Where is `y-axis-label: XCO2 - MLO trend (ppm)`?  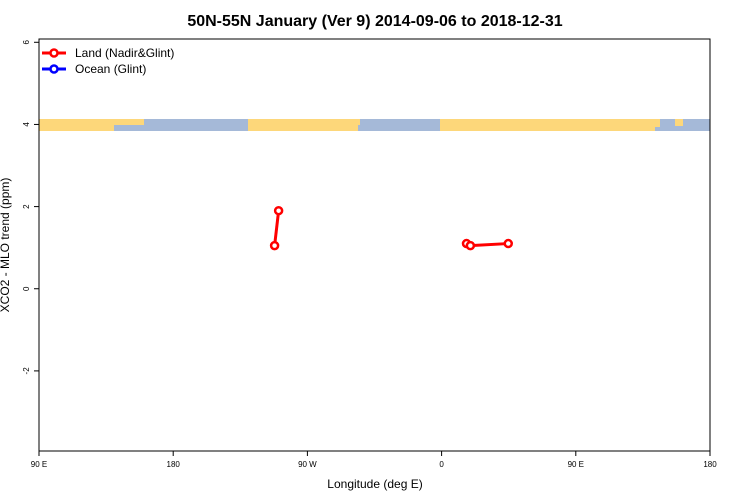 y-axis-label: XCO2 - MLO trend (ppm) is located at coordinates (6, 245).